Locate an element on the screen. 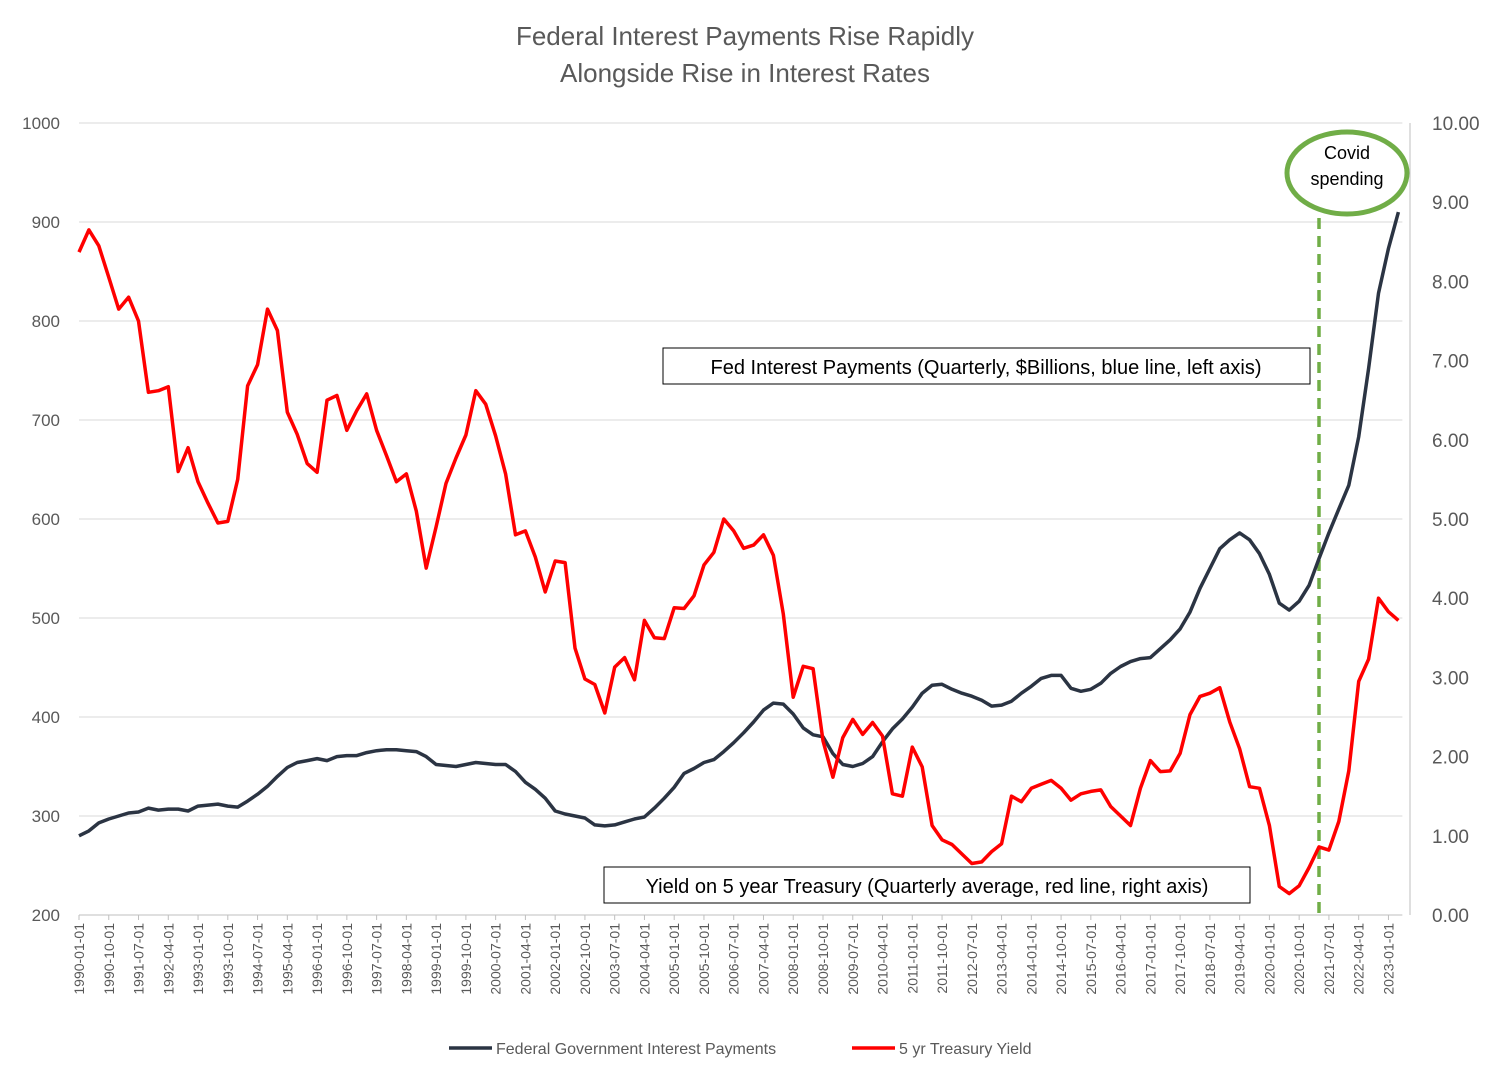 This screenshot has width=1490, height=1080. x-tick-label: 2012-07-01 is located at coordinates (972, 959).